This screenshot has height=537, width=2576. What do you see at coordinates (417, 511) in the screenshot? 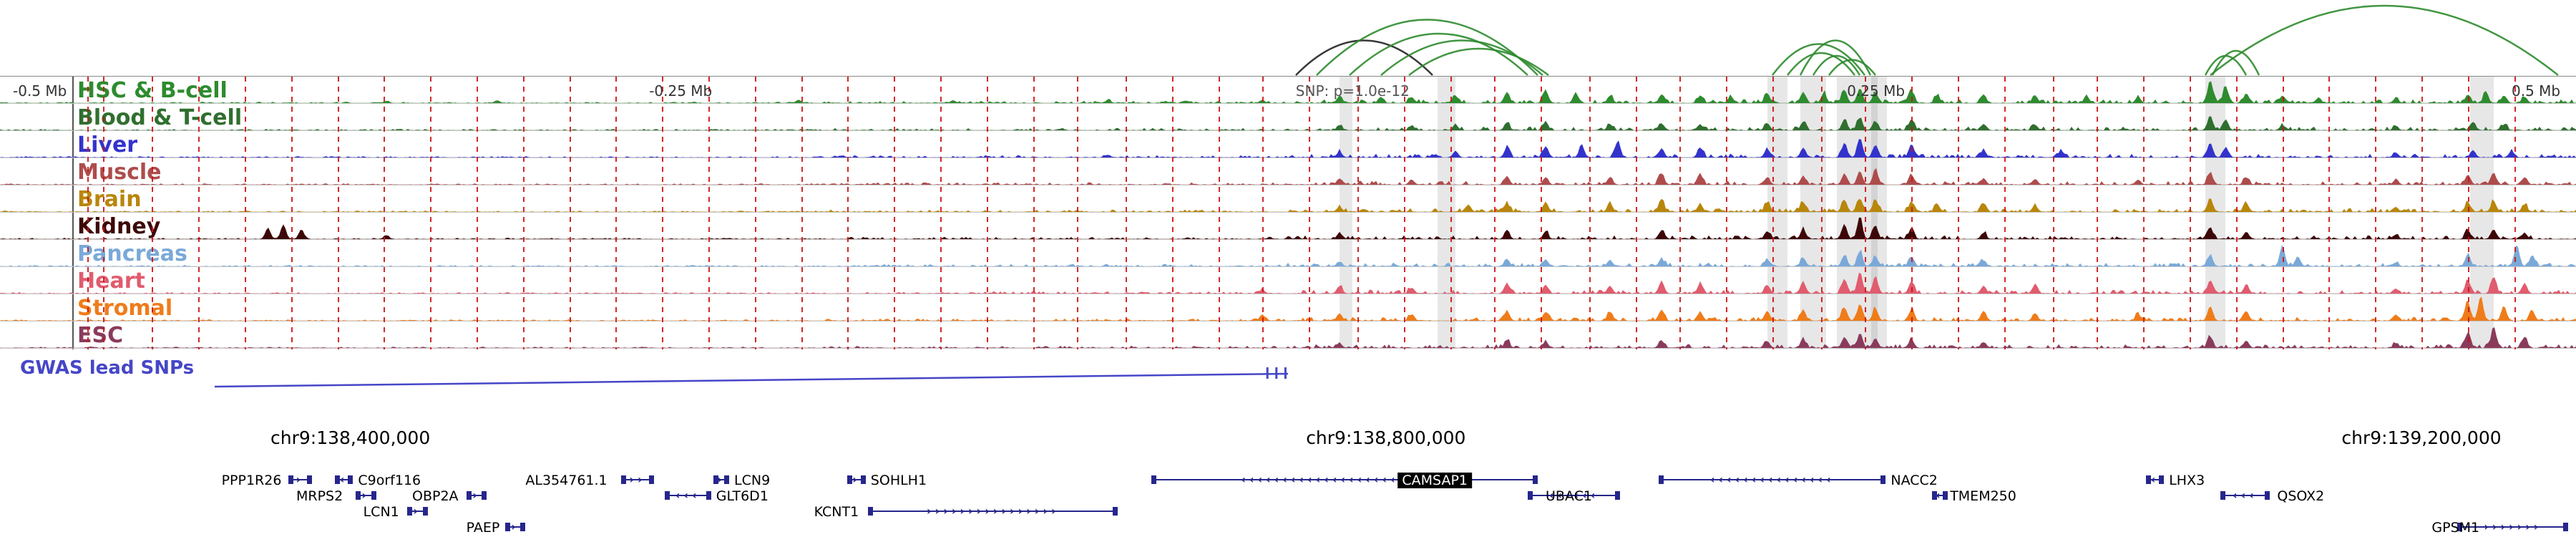
I see `gene-model-lcn1: ›` at bounding box center [417, 511].